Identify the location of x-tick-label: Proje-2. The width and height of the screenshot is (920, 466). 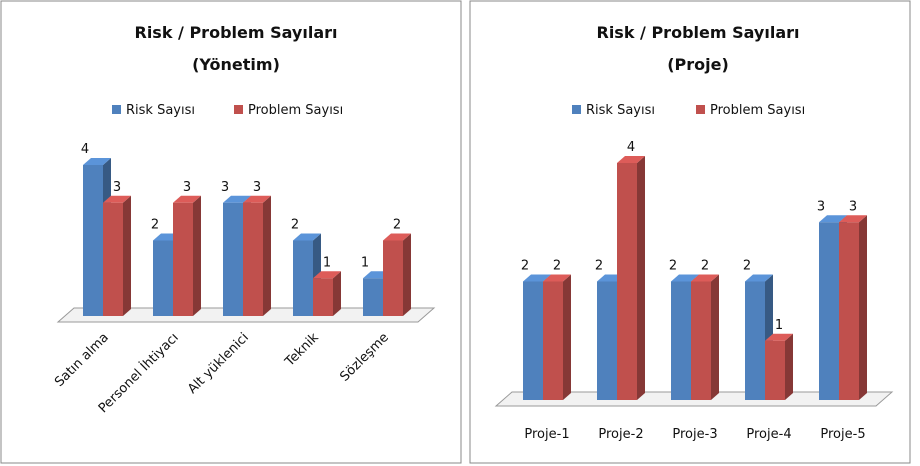
(620, 434).